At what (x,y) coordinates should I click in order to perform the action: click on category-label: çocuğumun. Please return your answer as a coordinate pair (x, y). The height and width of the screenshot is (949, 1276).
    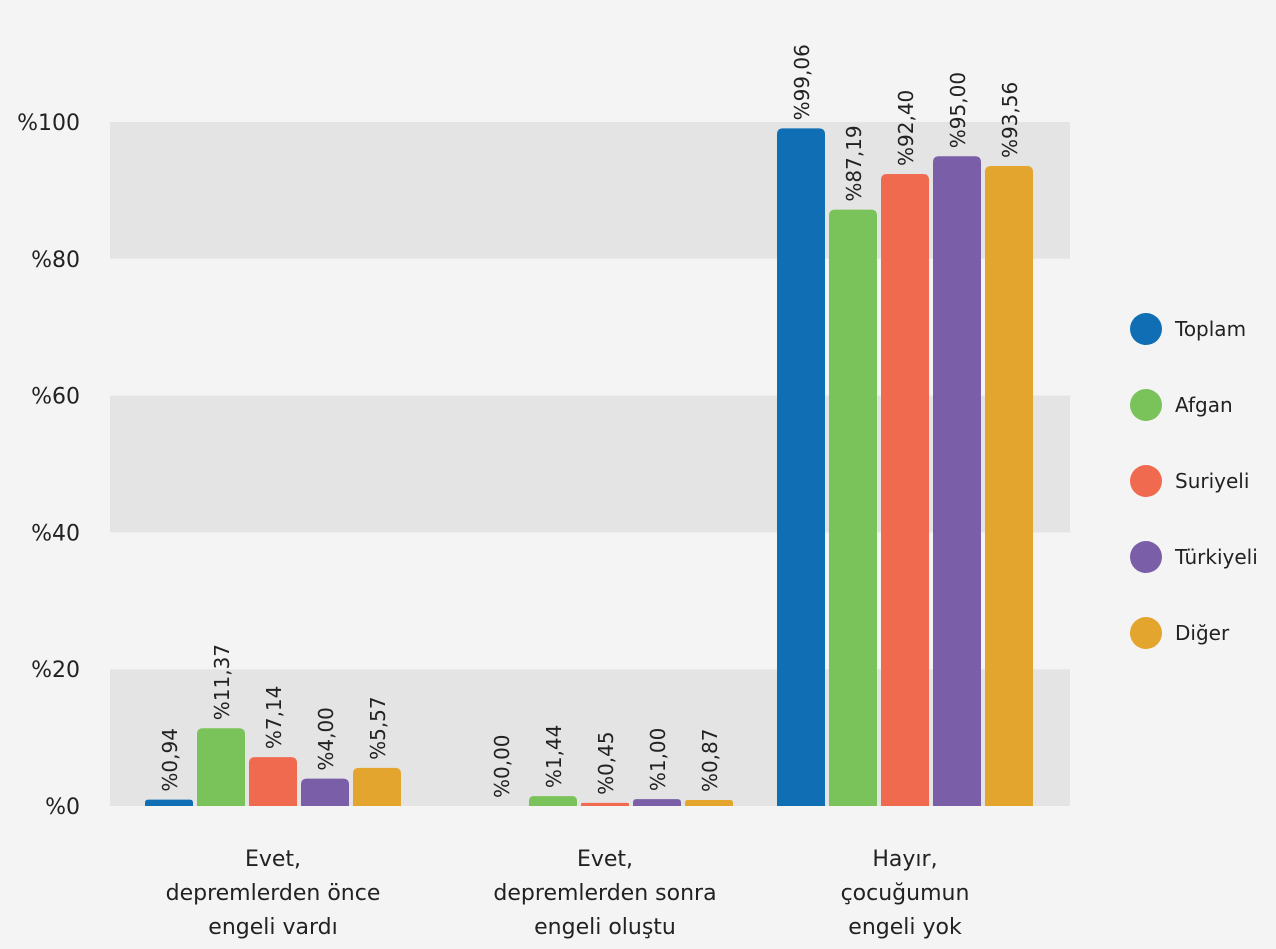
    Looking at the image, I should click on (905, 893).